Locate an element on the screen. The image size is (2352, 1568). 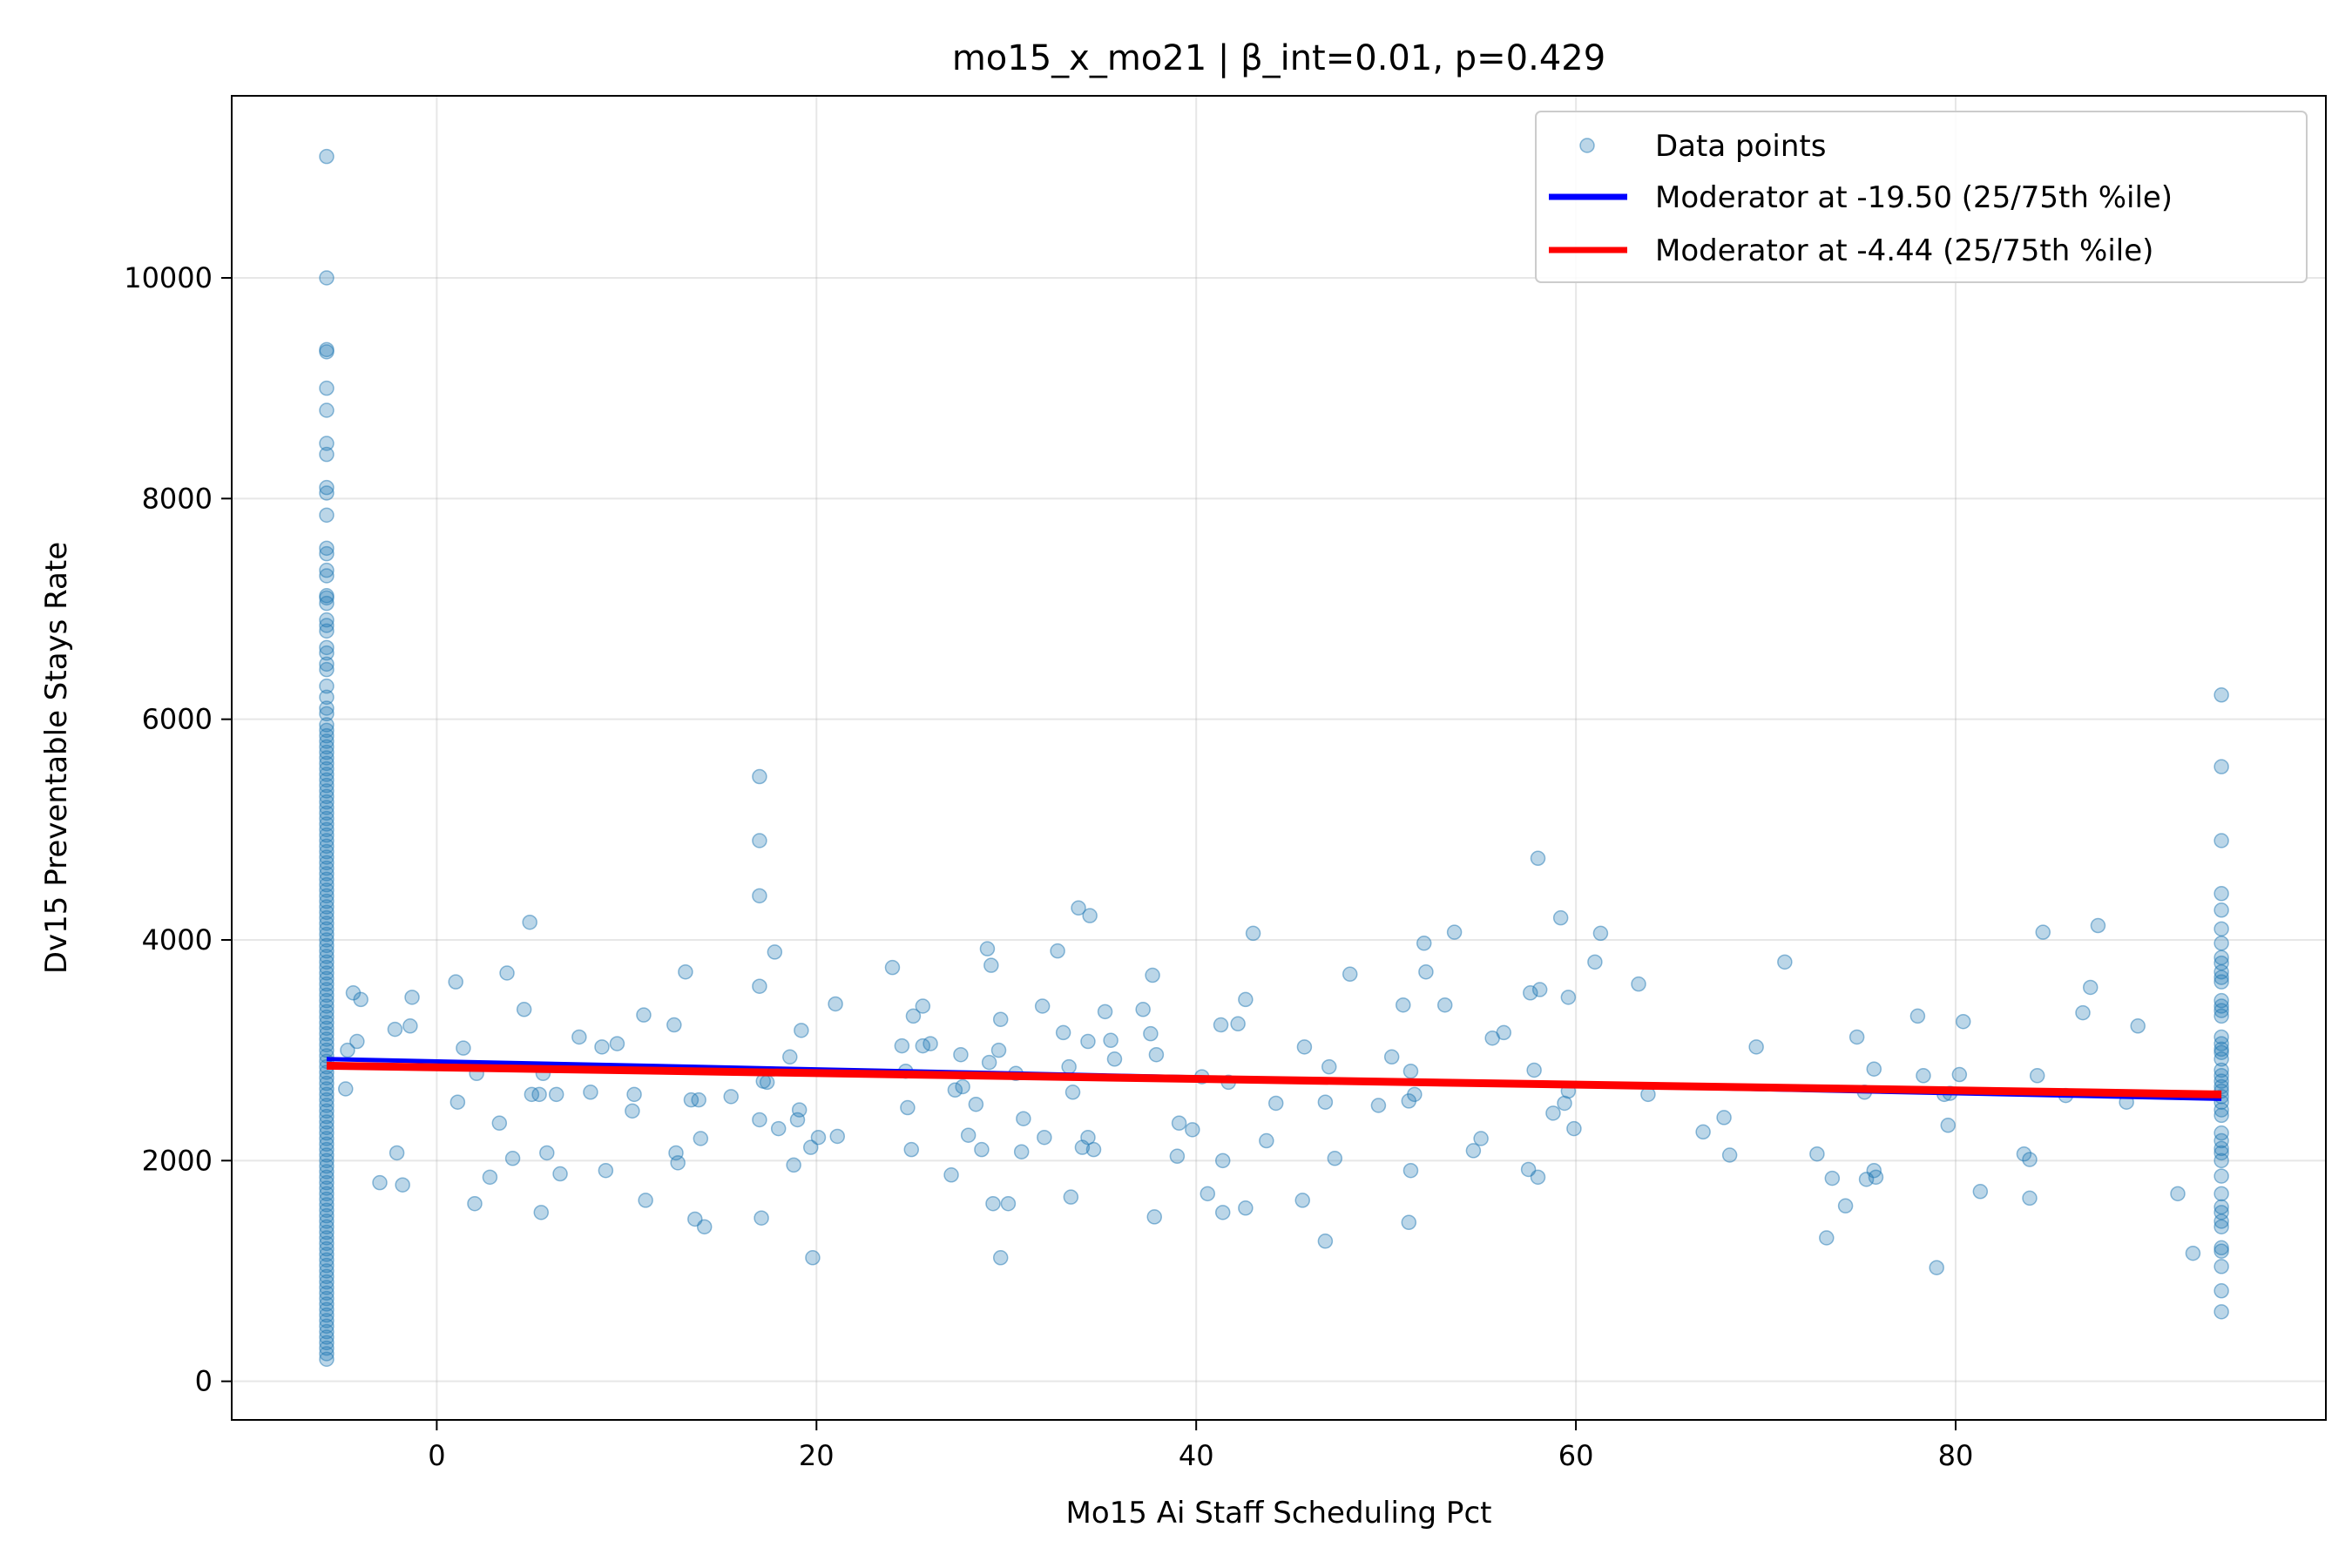
y-tick-label: 6000 is located at coordinates (177, 719).